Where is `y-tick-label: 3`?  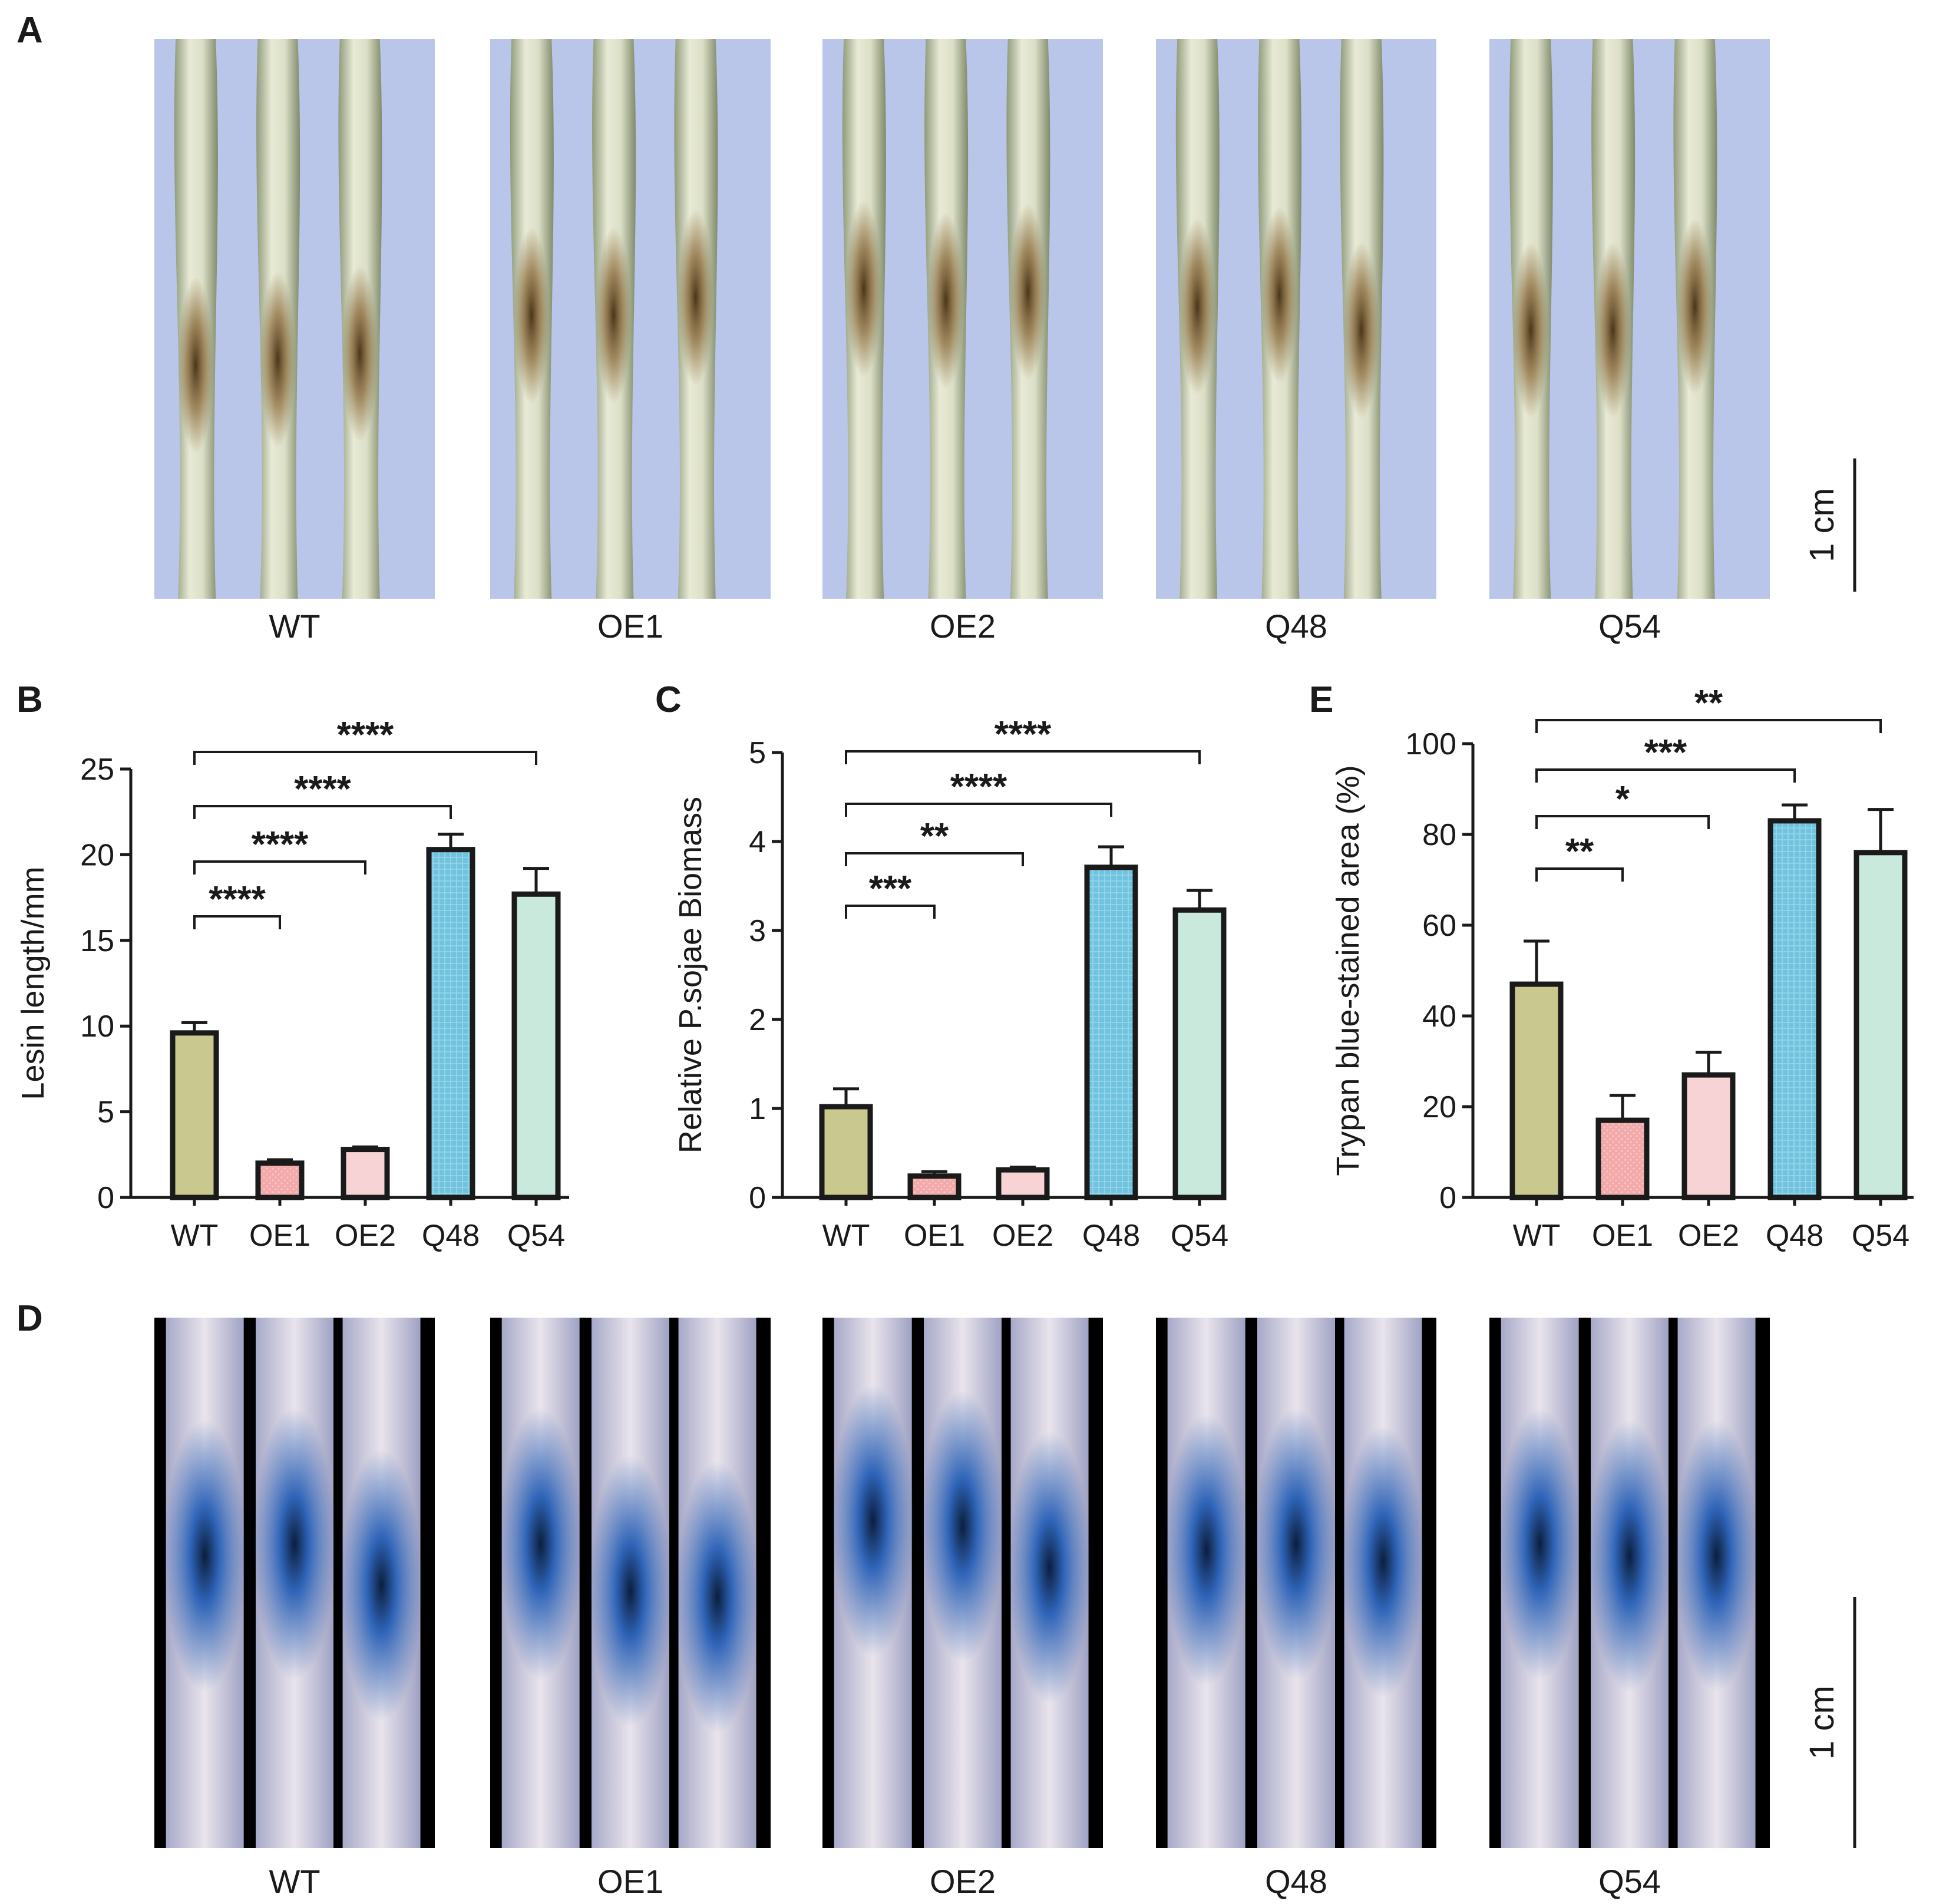 y-tick-label: 3 is located at coordinates (757, 931).